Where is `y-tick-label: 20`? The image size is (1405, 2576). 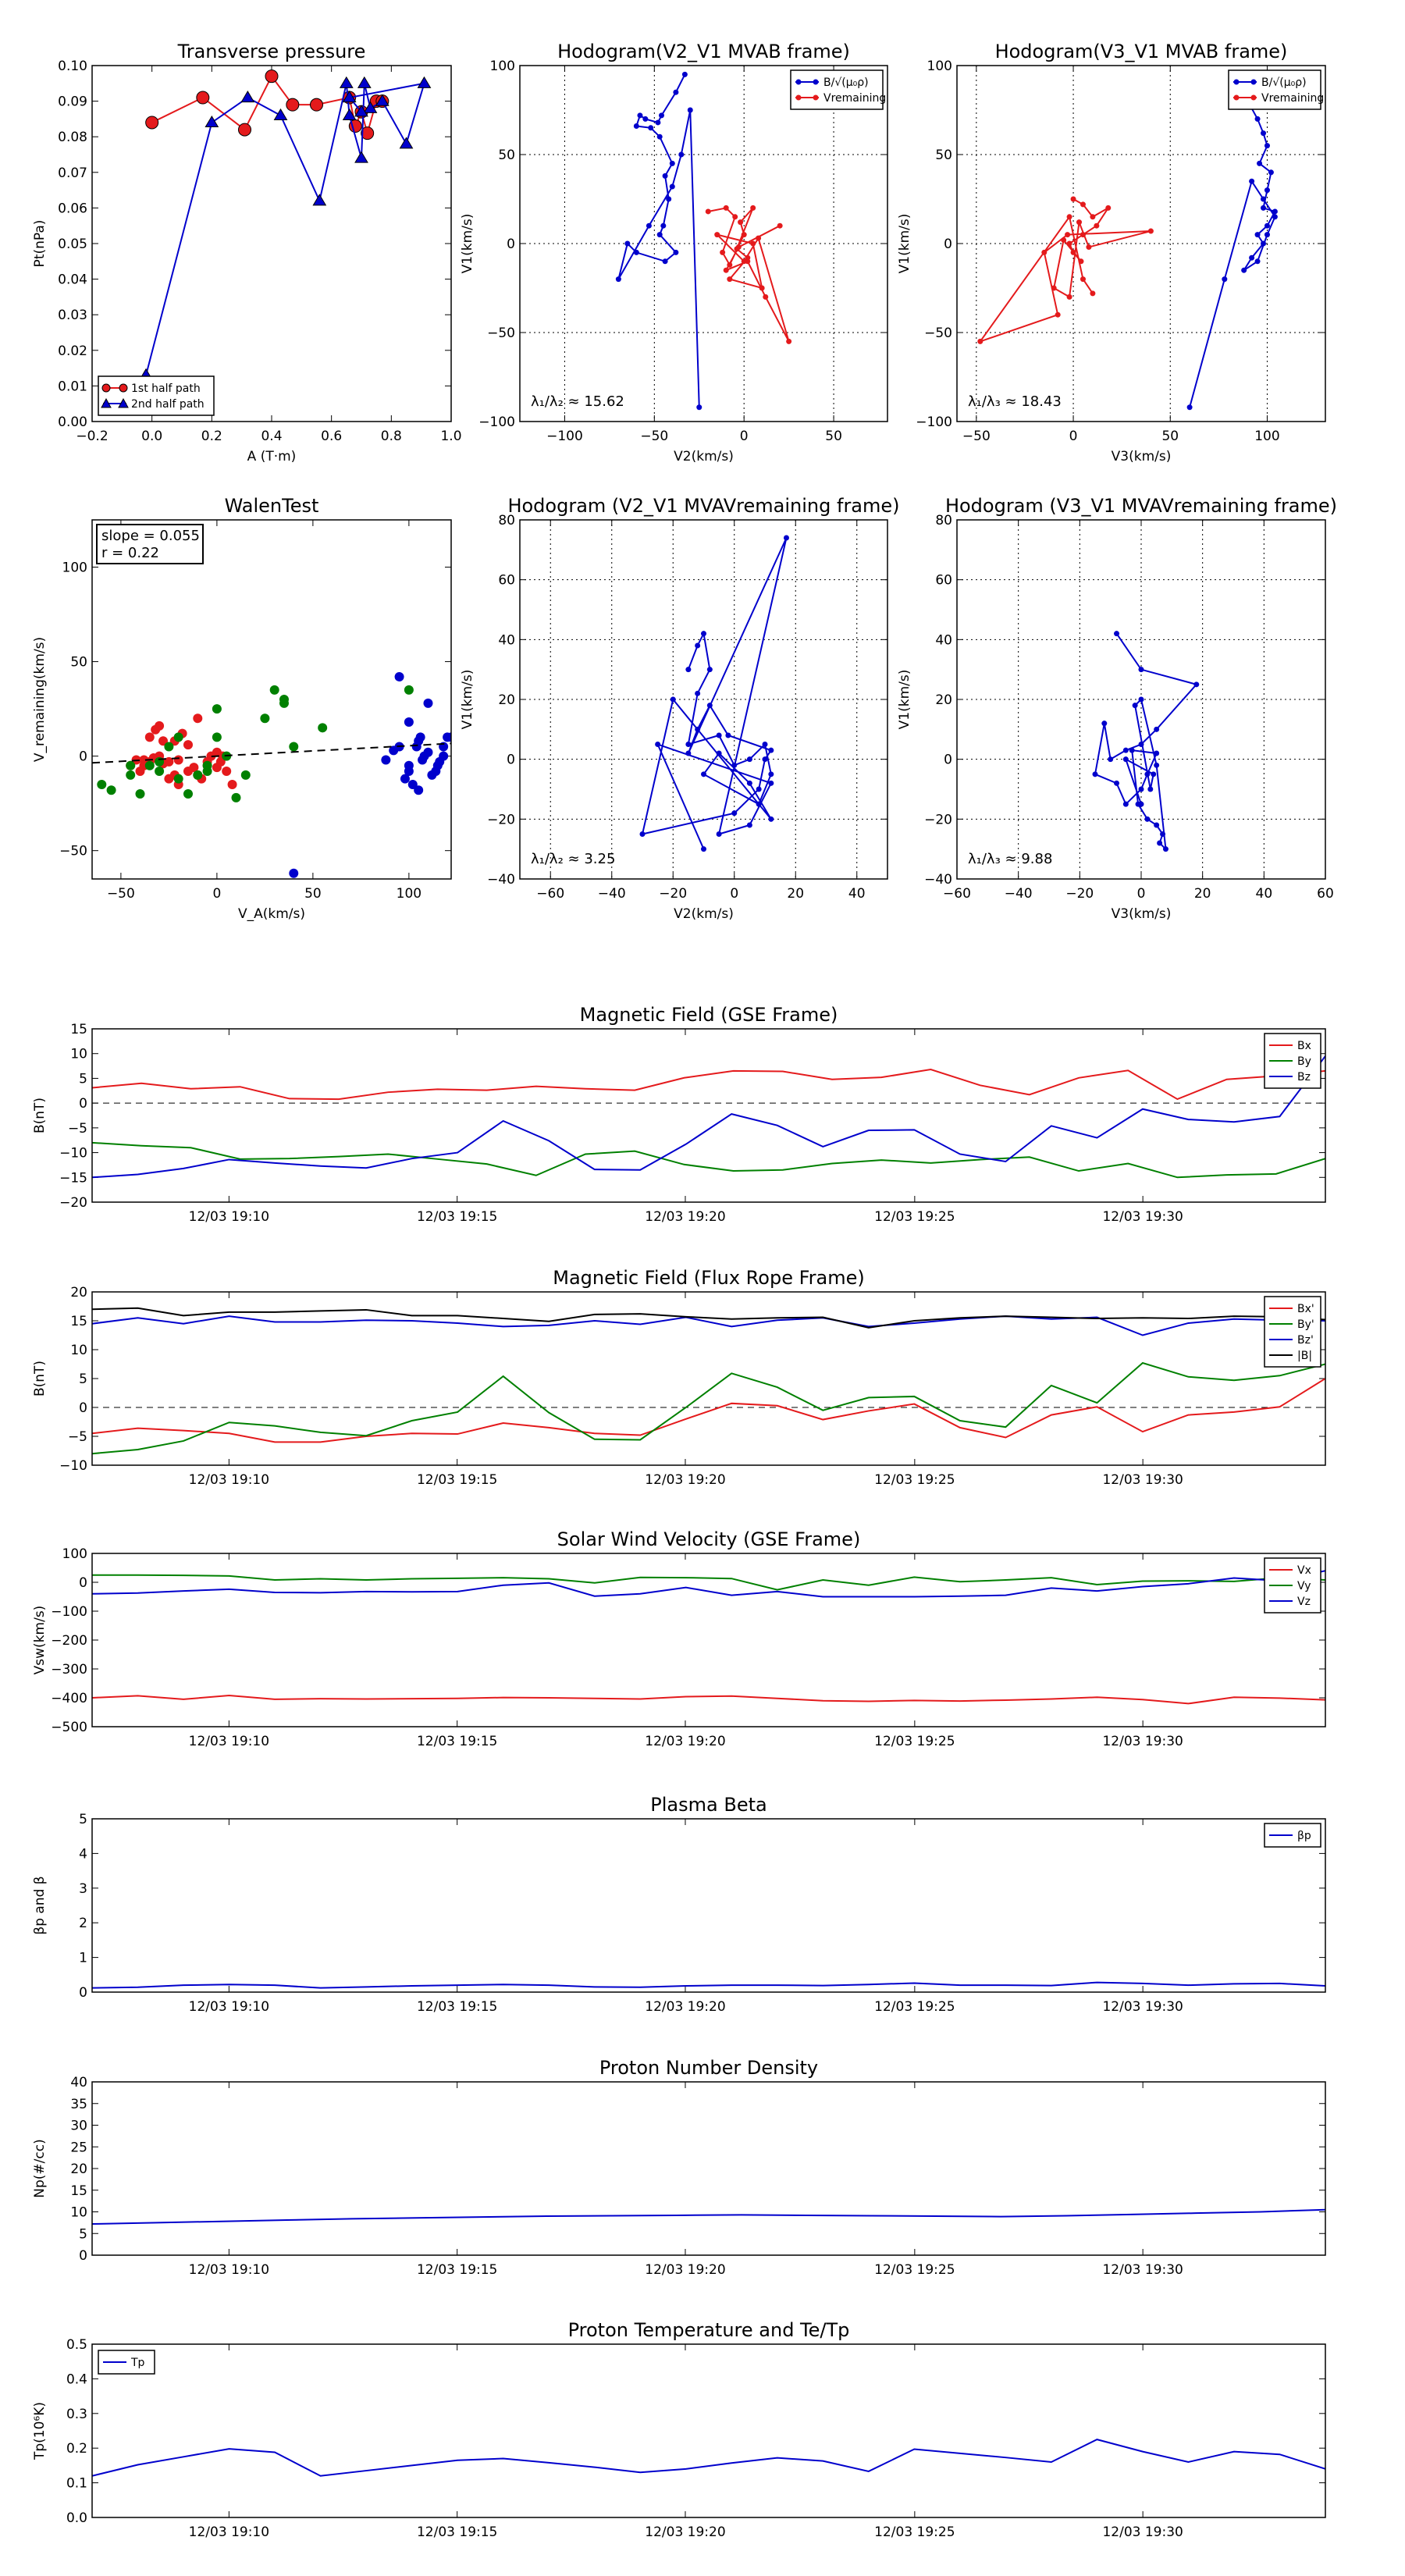 y-tick-label: 20 is located at coordinates (78, 2169).